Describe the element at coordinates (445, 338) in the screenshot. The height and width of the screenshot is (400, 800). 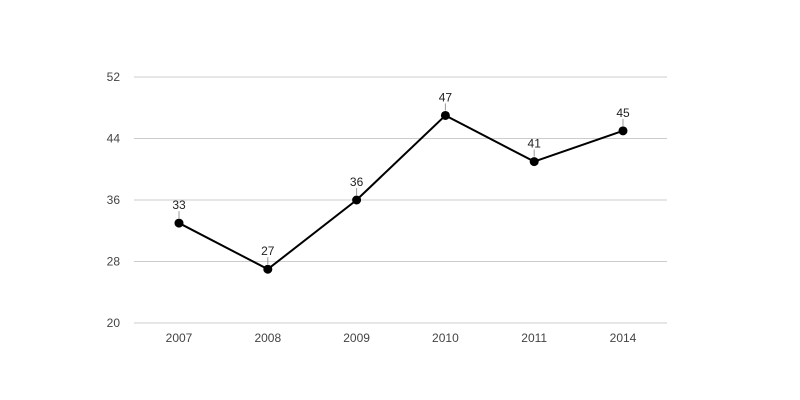
I see `x-tick-label: 2010` at that location.